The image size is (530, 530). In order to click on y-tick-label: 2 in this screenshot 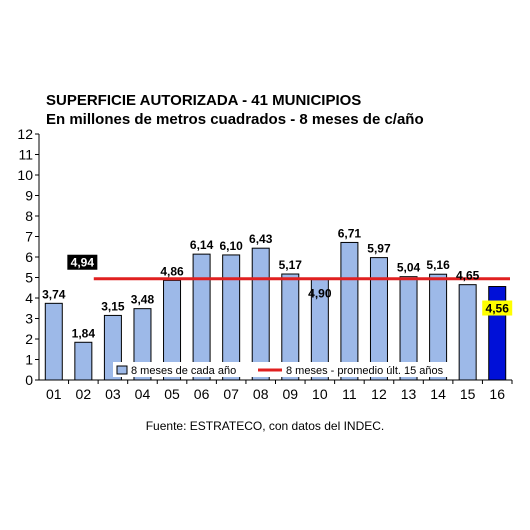, I will do `click(29, 339)`.